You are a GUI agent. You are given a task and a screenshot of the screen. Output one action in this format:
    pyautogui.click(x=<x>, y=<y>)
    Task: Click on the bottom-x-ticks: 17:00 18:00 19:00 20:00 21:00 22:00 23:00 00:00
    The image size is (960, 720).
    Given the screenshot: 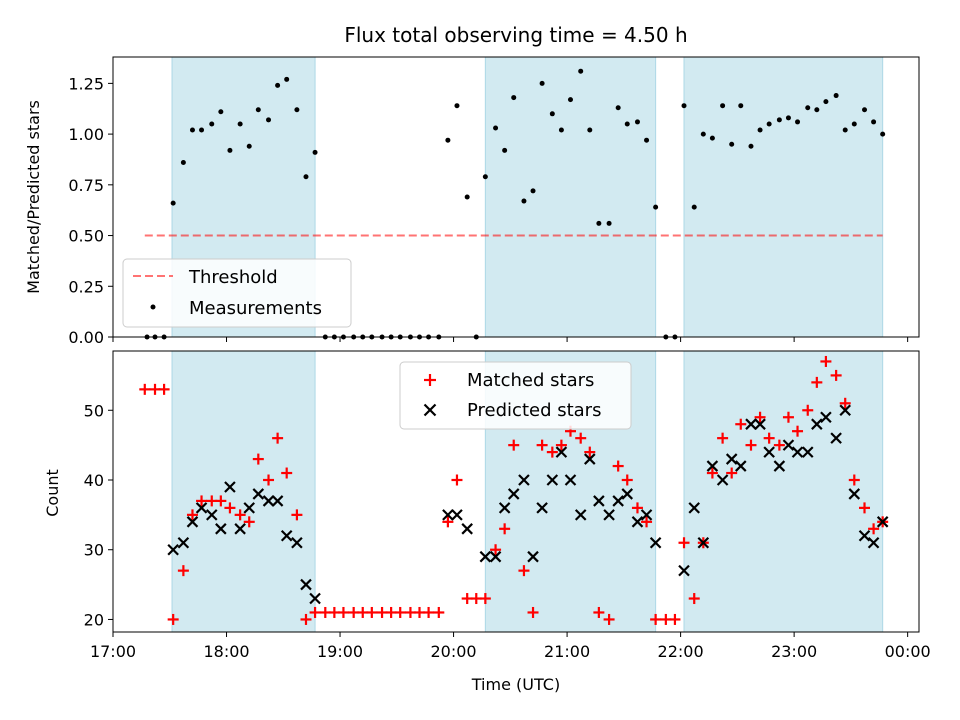 What is the action you would take?
    pyautogui.click(x=510, y=646)
    